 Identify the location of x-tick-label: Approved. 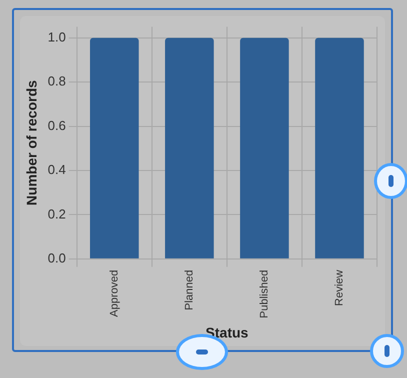
(114, 293).